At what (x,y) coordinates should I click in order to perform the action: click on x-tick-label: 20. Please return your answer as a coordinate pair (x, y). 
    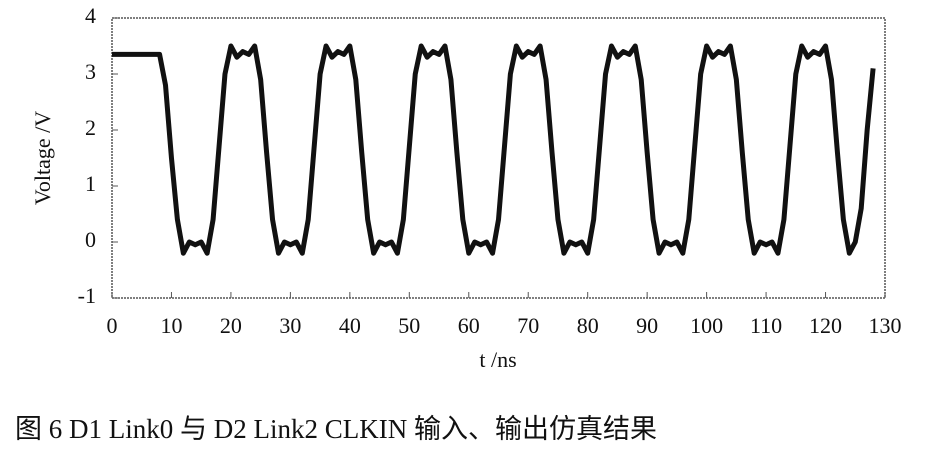
    Looking at the image, I should click on (231, 325).